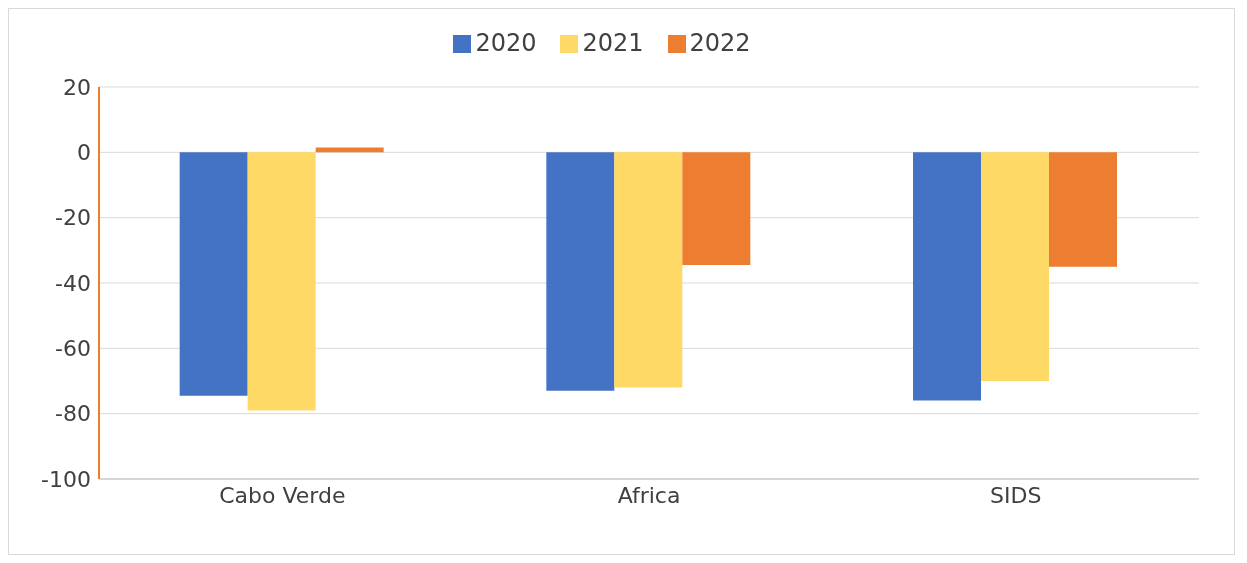 This screenshot has width=1247, height=563. What do you see at coordinates (1015, 495) in the screenshot?
I see `x-tick-label: SIDS` at bounding box center [1015, 495].